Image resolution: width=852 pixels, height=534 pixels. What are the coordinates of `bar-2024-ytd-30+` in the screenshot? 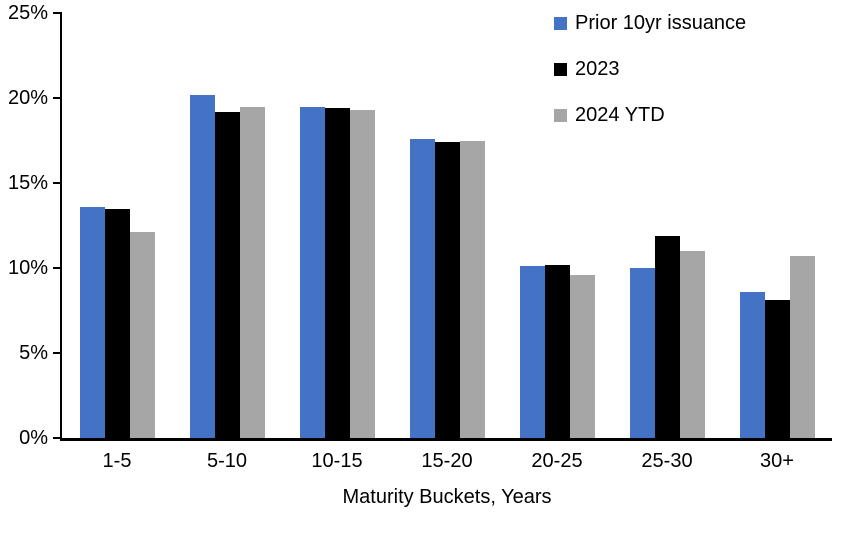 It's located at (802, 347).